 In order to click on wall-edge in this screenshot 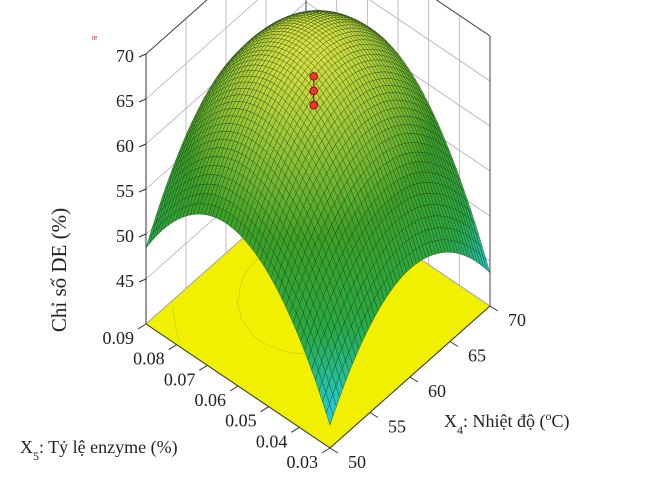, I will do `click(318, 27)`.